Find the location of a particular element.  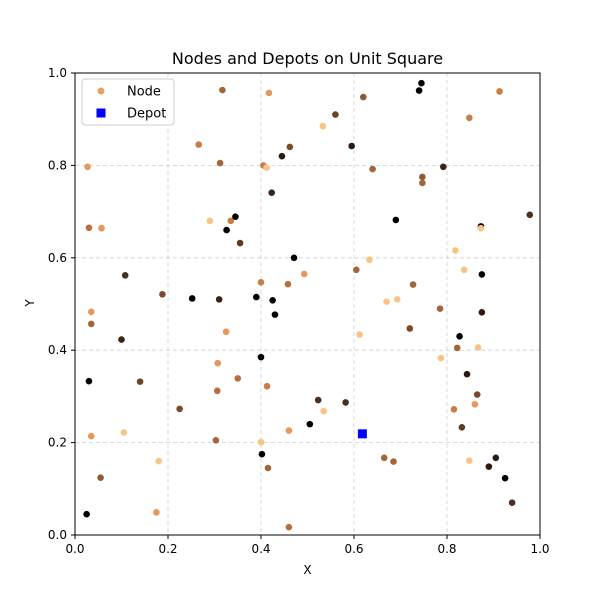

x-axis-ticks: 0.0 0.2 0.4 0.6 0.8 1.0 is located at coordinates (307, 545).